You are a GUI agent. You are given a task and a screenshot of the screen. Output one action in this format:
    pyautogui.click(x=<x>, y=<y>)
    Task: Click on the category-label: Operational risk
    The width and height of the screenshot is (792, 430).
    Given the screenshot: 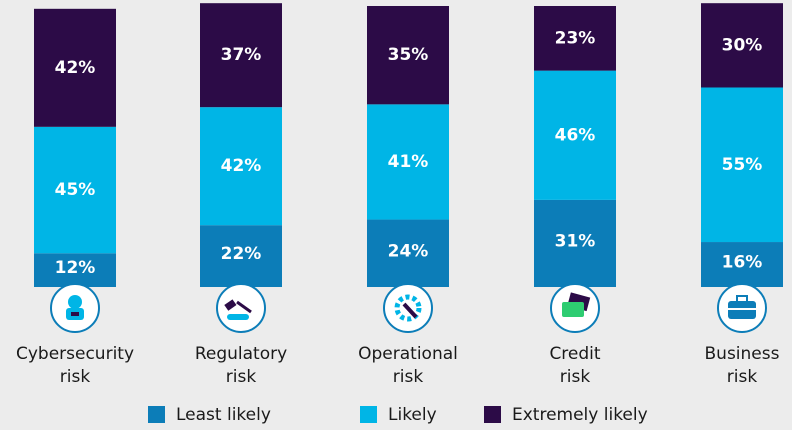 What is the action you would take?
    pyautogui.click(x=408, y=365)
    